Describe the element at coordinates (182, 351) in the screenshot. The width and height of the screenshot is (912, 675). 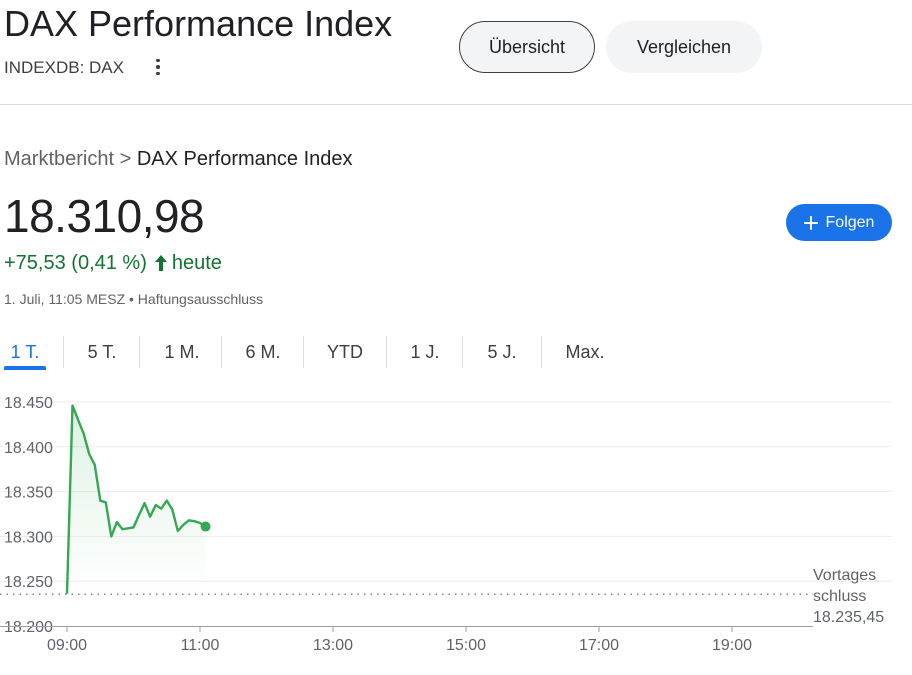
I see `range-tab-1m: 1 M.` at that location.